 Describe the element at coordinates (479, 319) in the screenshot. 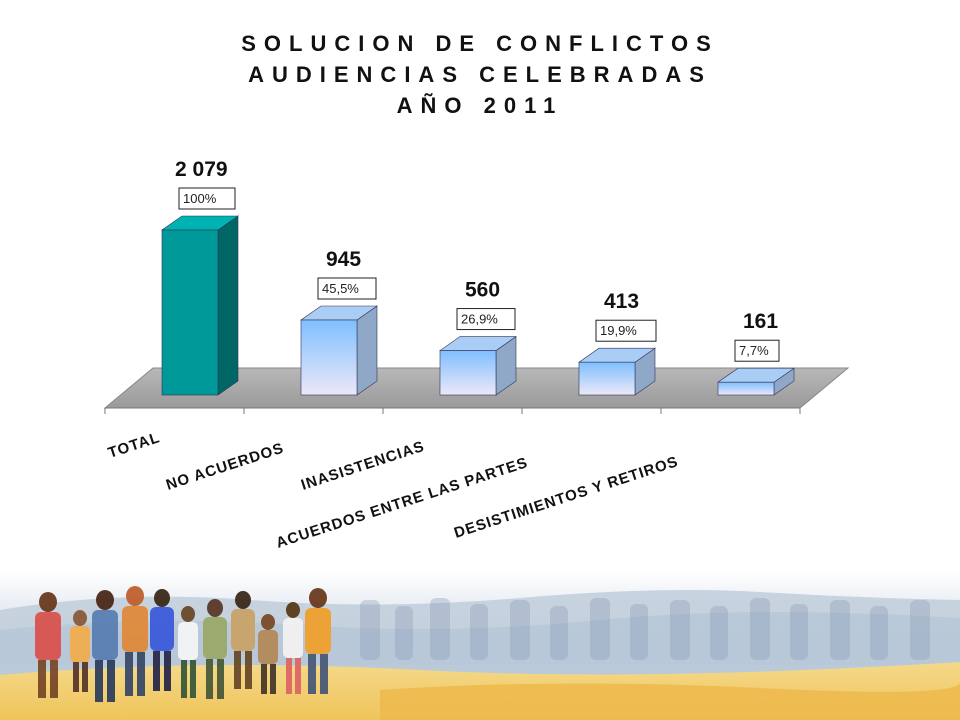

I see `percent-label-text: 26,9%` at that location.